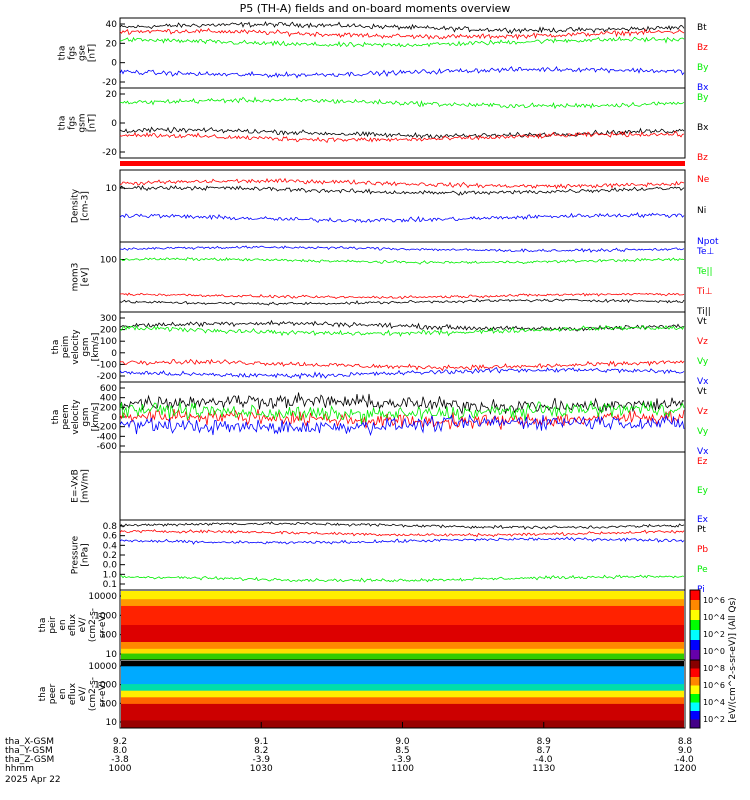 This screenshot has width=750, height=800. What do you see at coordinates (112, 655) in the screenshot?
I see `ytick-peir-eflux: 10` at bounding box center [112, 655].